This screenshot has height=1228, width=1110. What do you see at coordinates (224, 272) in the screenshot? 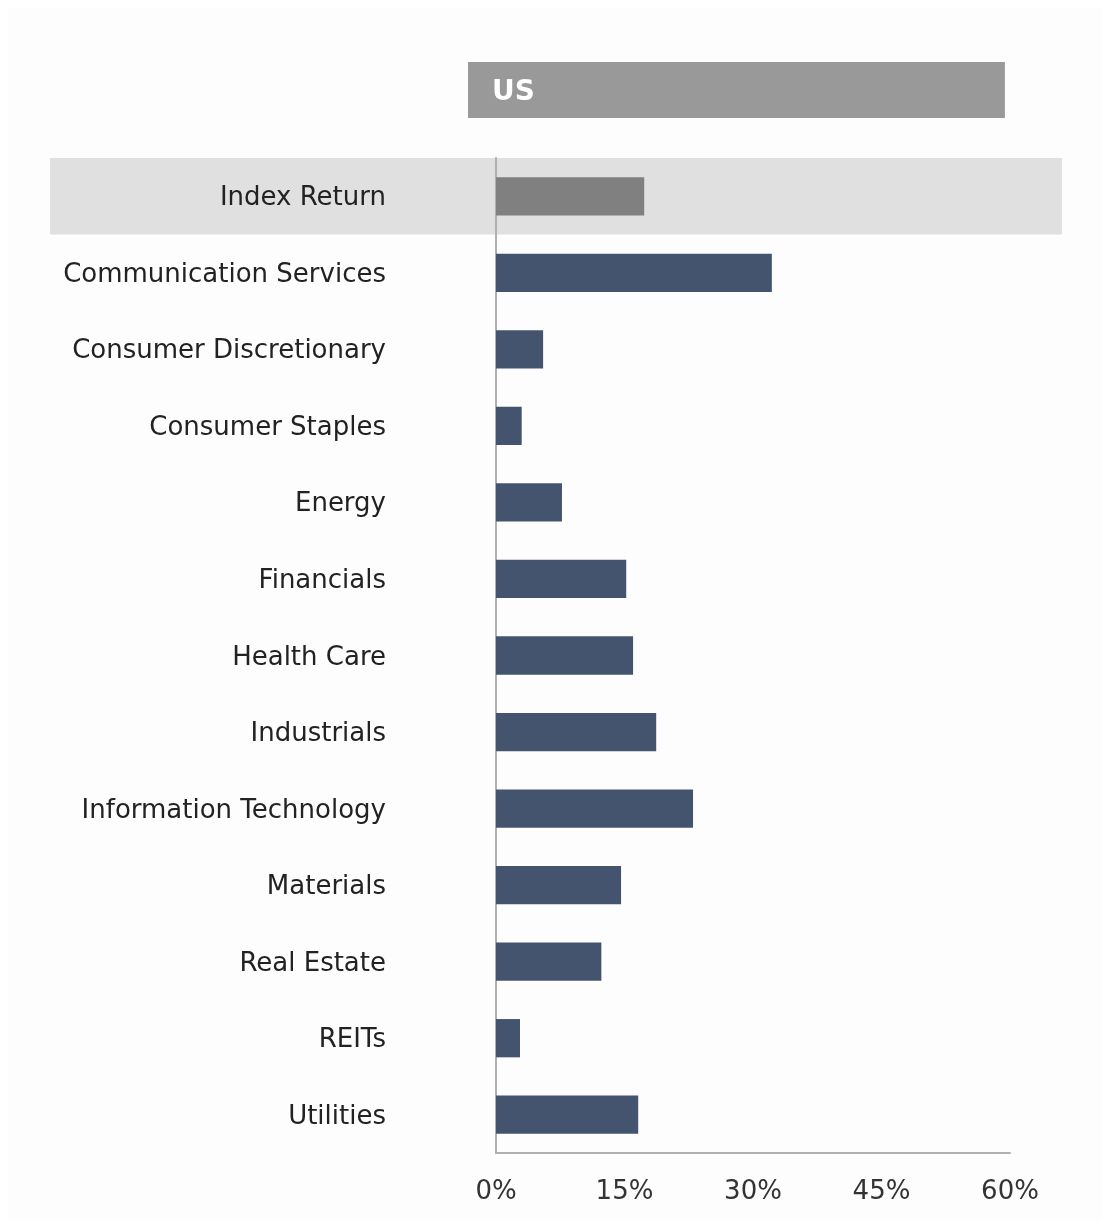
I see `y-tick-label: Communication Services` at bounding box center [224, 272].